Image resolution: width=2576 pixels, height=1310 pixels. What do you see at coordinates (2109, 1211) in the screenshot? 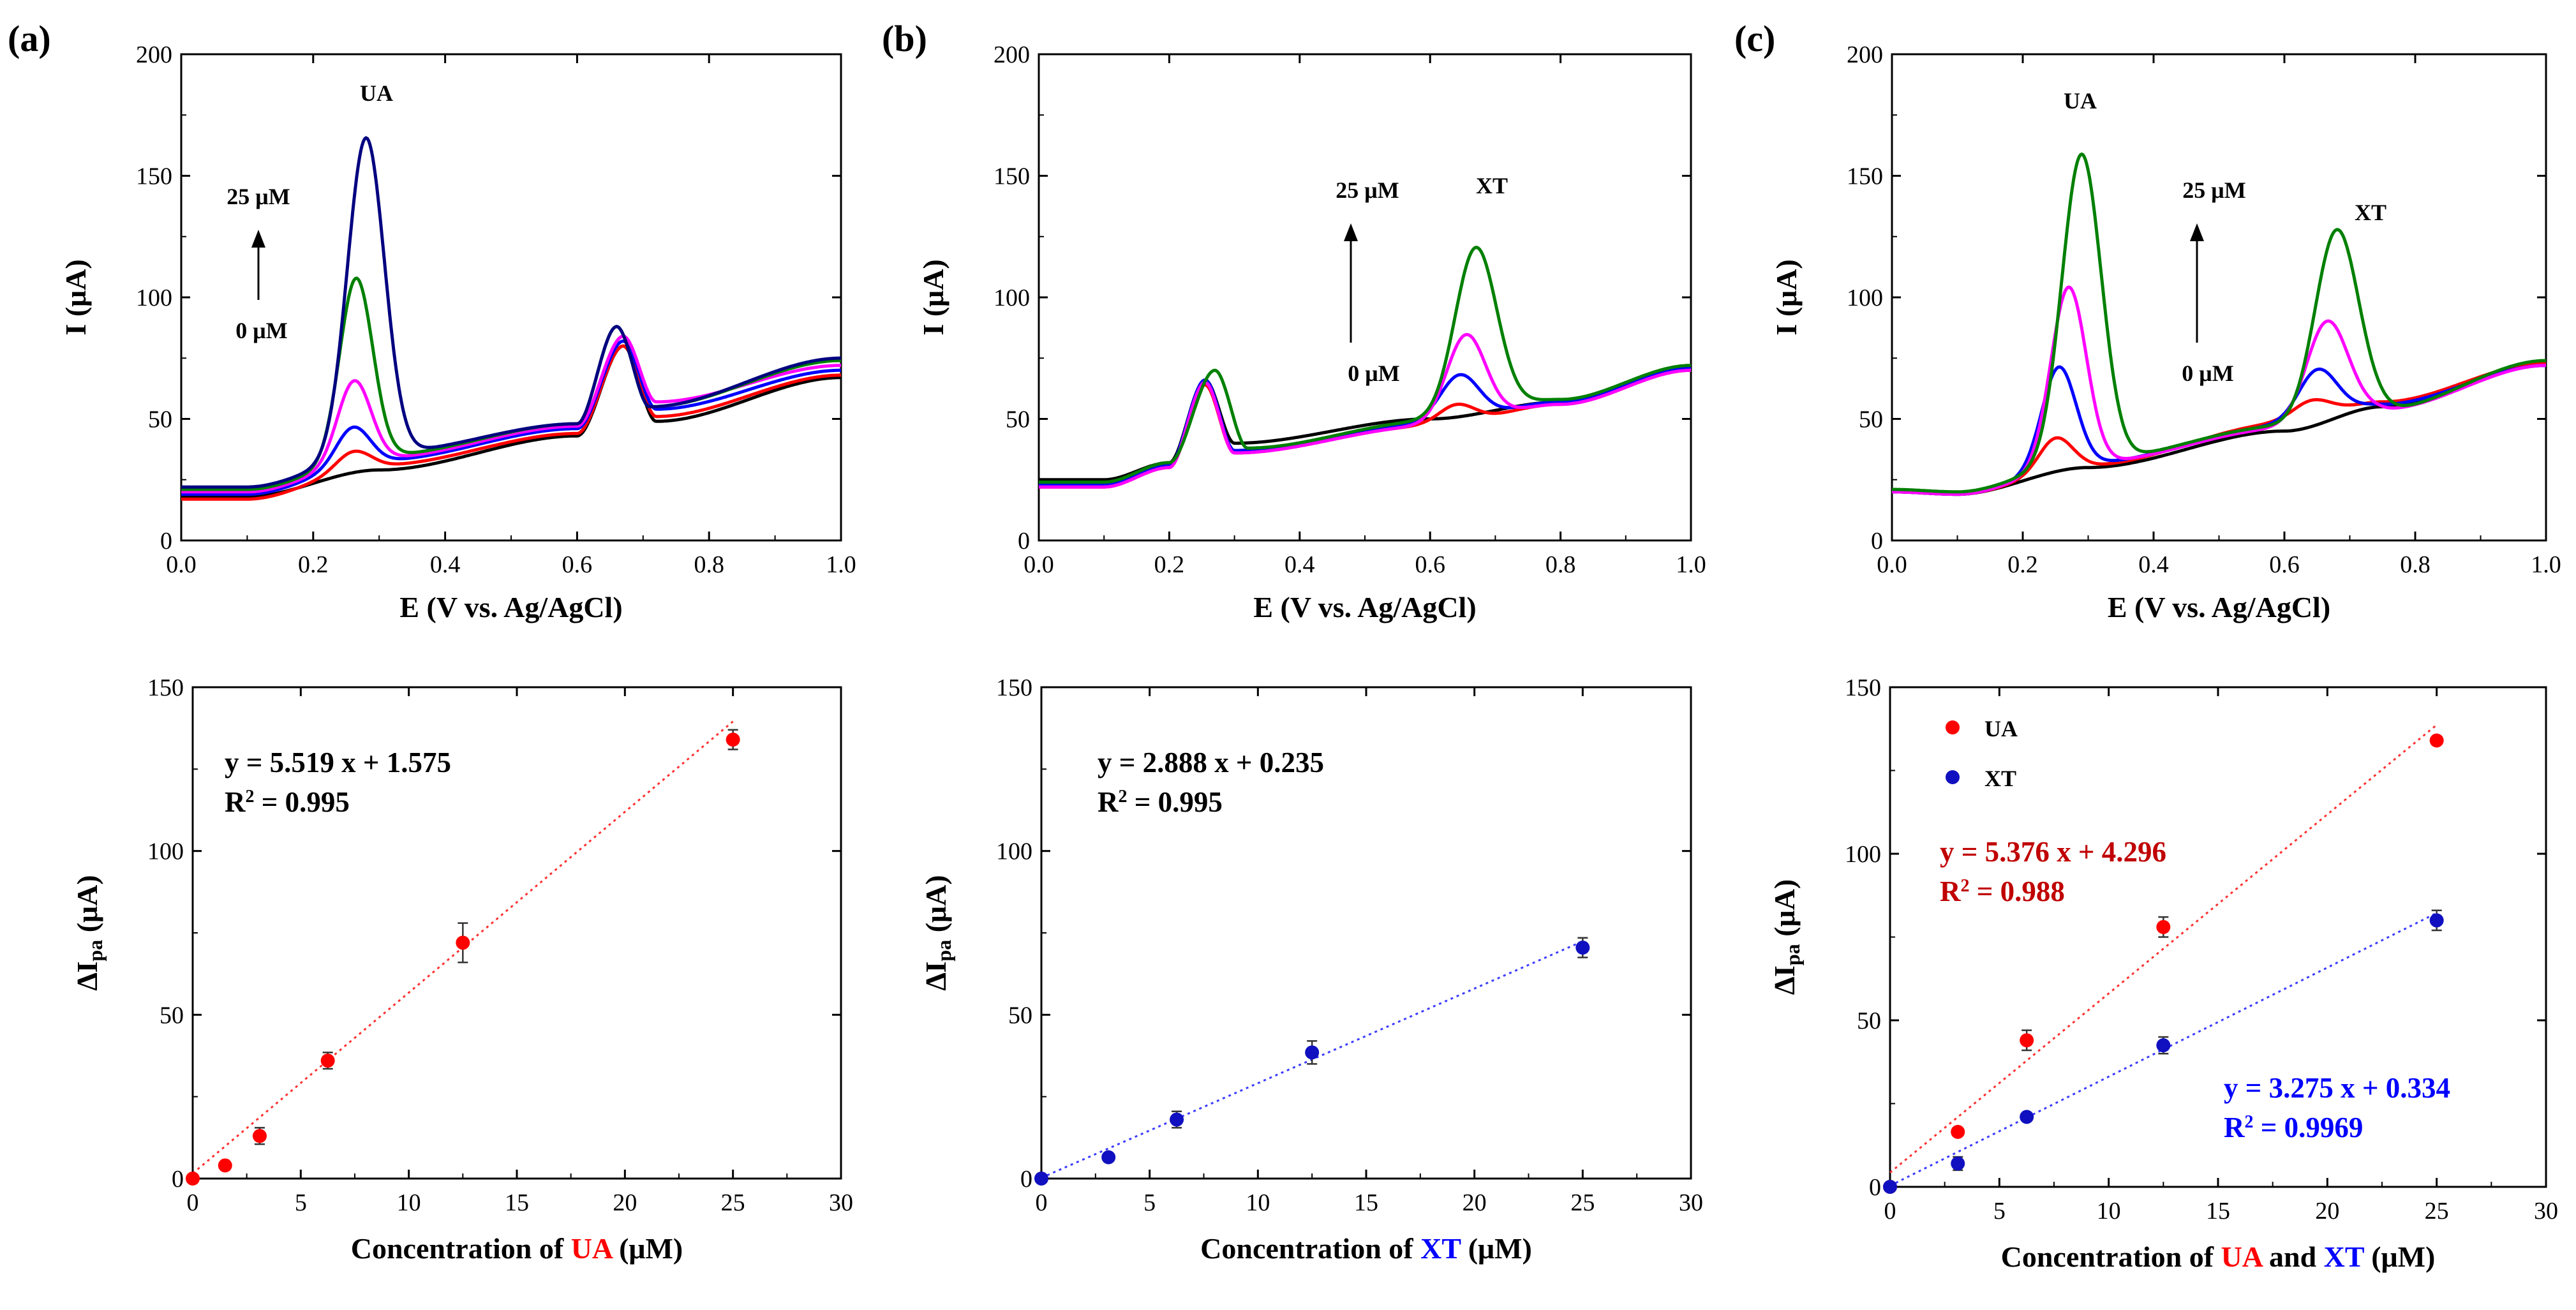
I see `x-tick-label: 10` at bounding box center [2109, 1211].